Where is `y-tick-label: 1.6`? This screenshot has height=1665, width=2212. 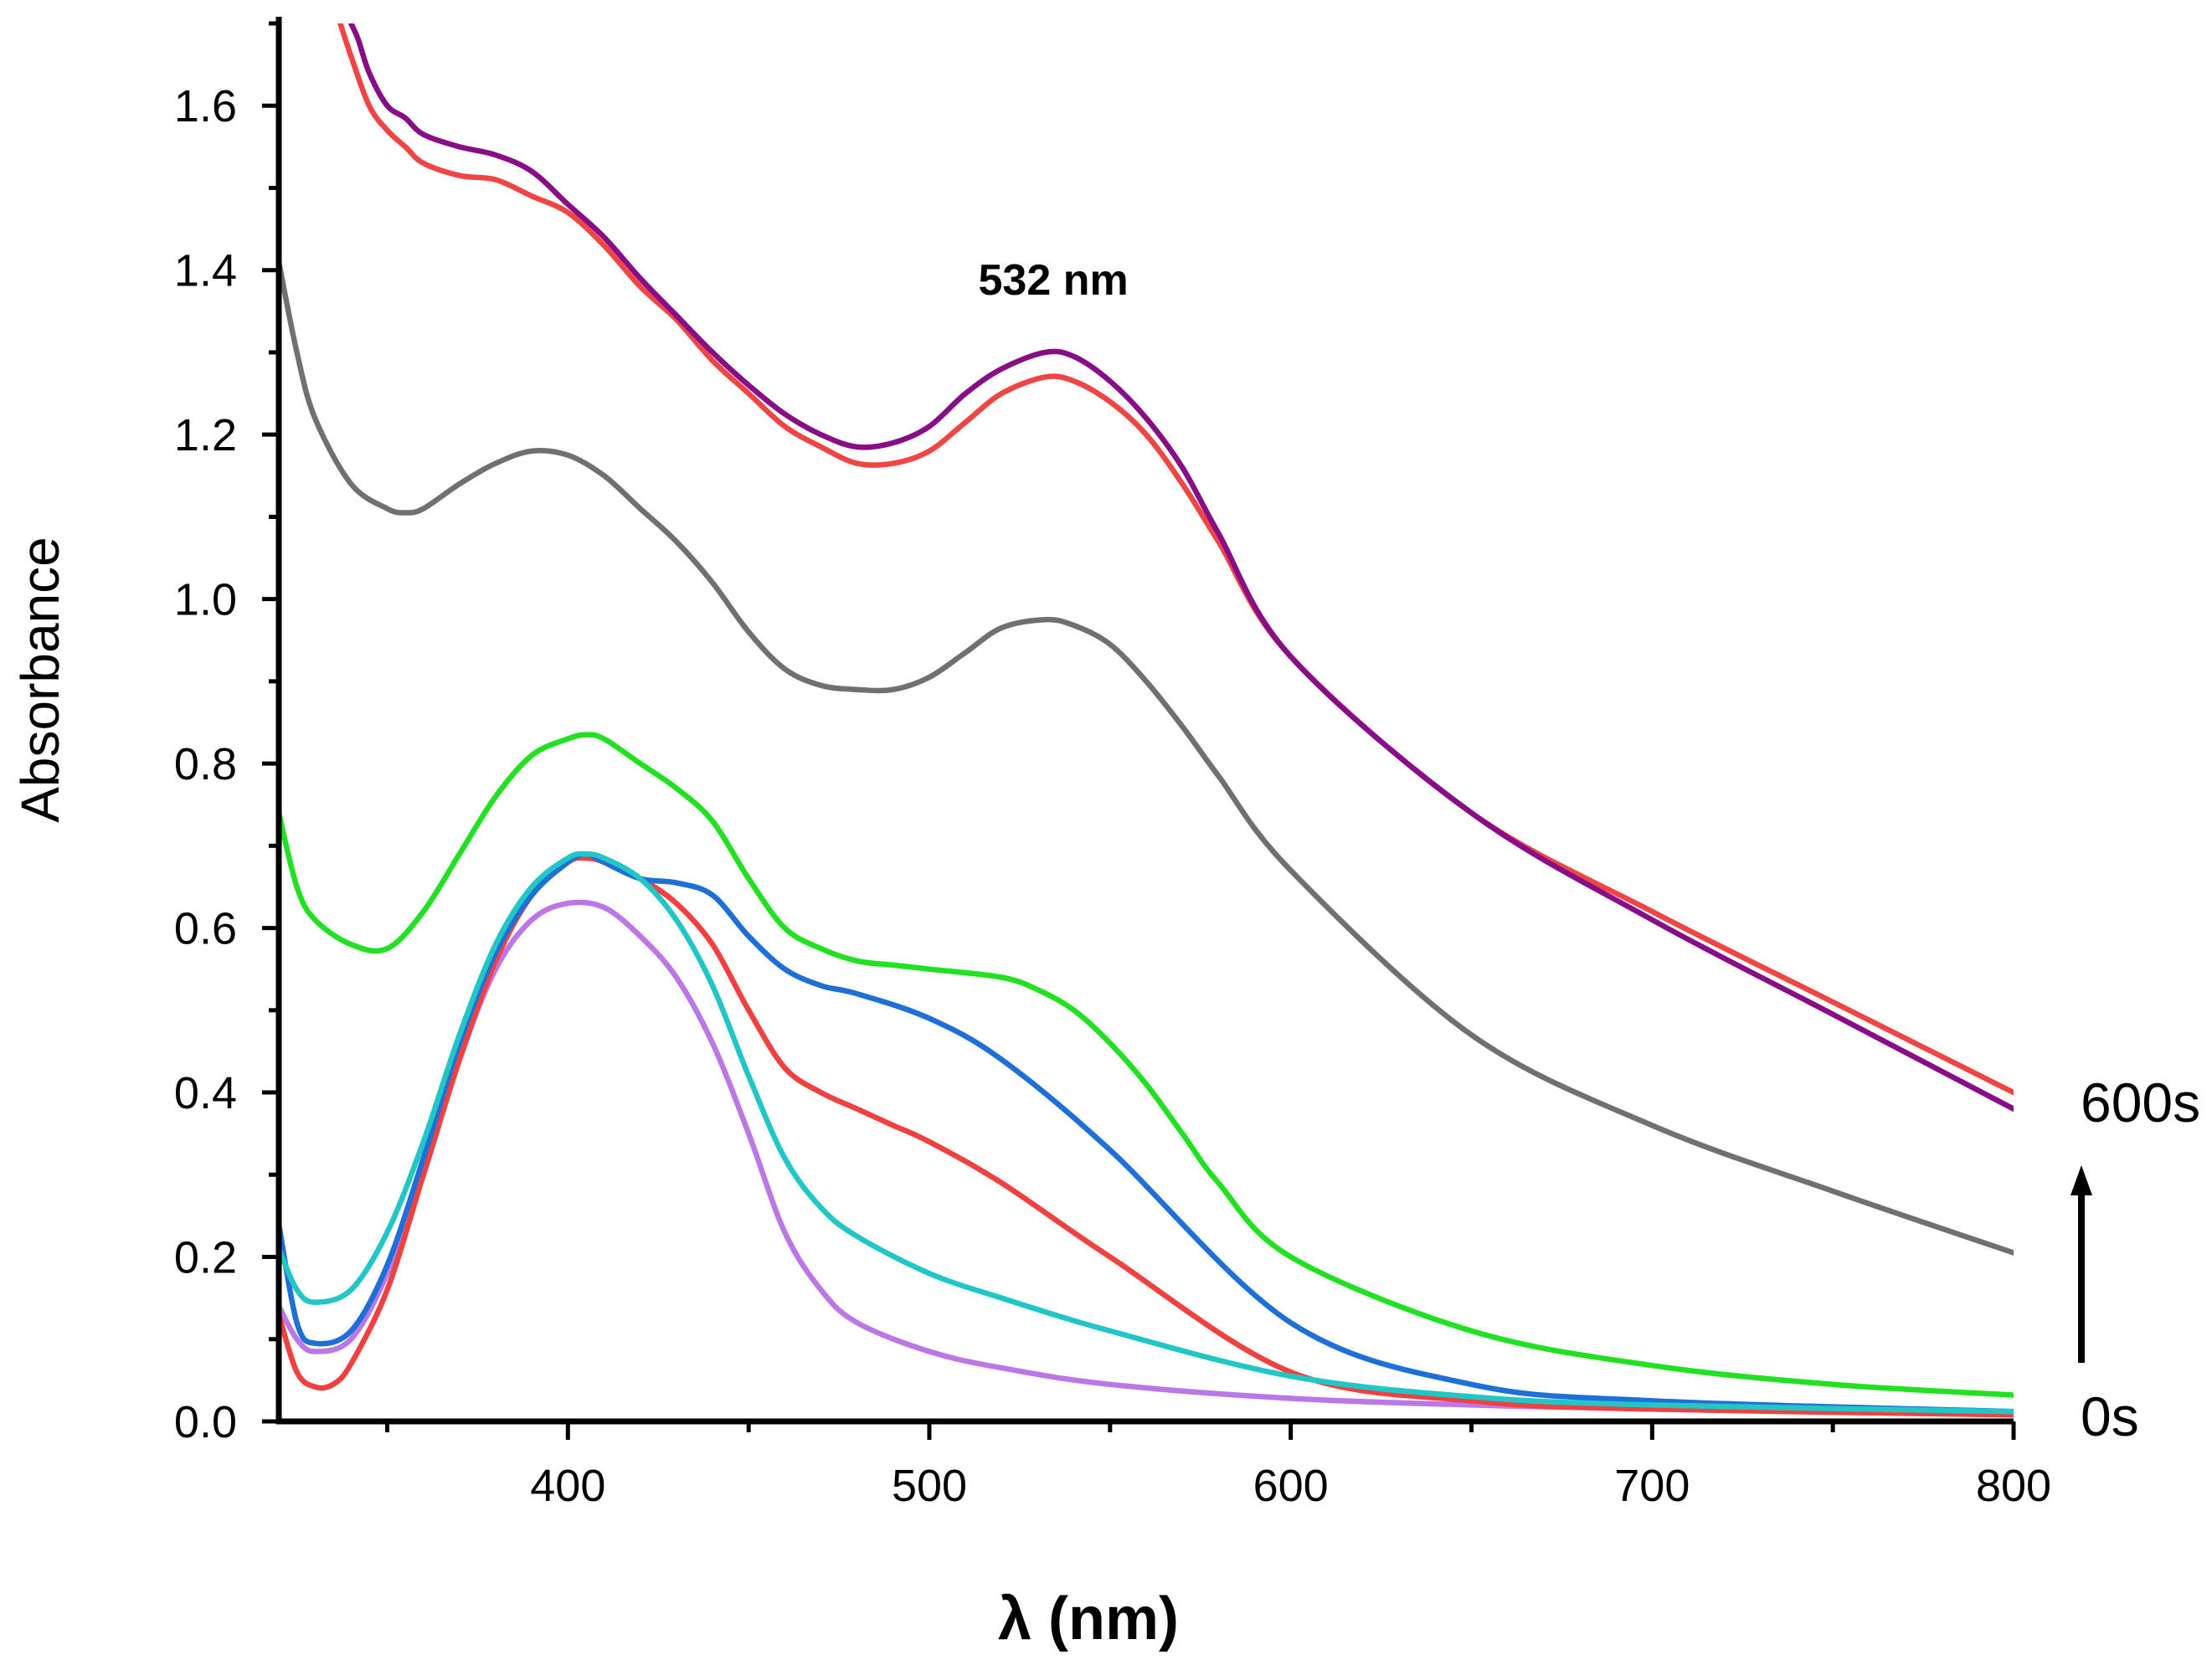 y-tick-label: 1.6 is located at coordinates (205, 106).